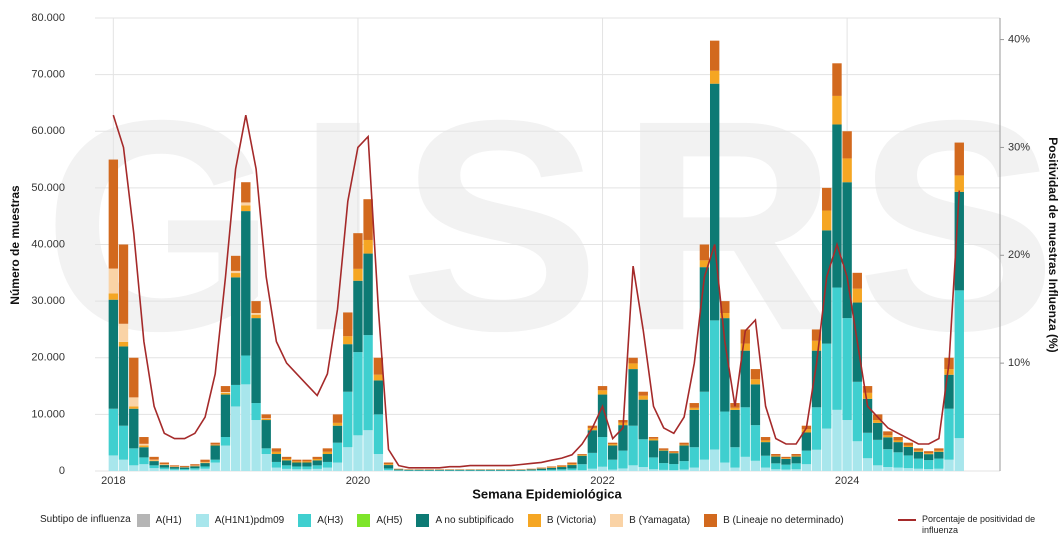  I want to click on y-tick-label: 70.000, so click(48, 75).